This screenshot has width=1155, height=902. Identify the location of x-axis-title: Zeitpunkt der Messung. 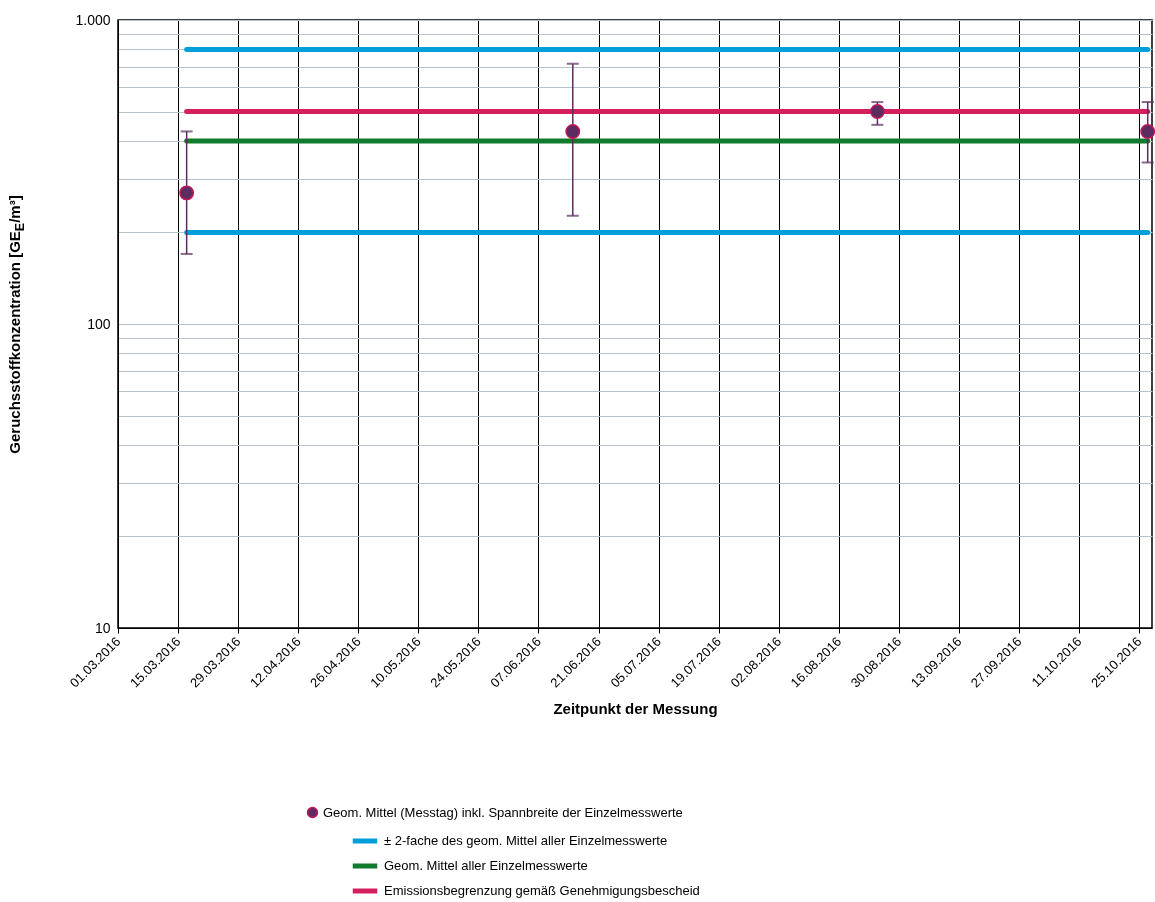
(635, 709).